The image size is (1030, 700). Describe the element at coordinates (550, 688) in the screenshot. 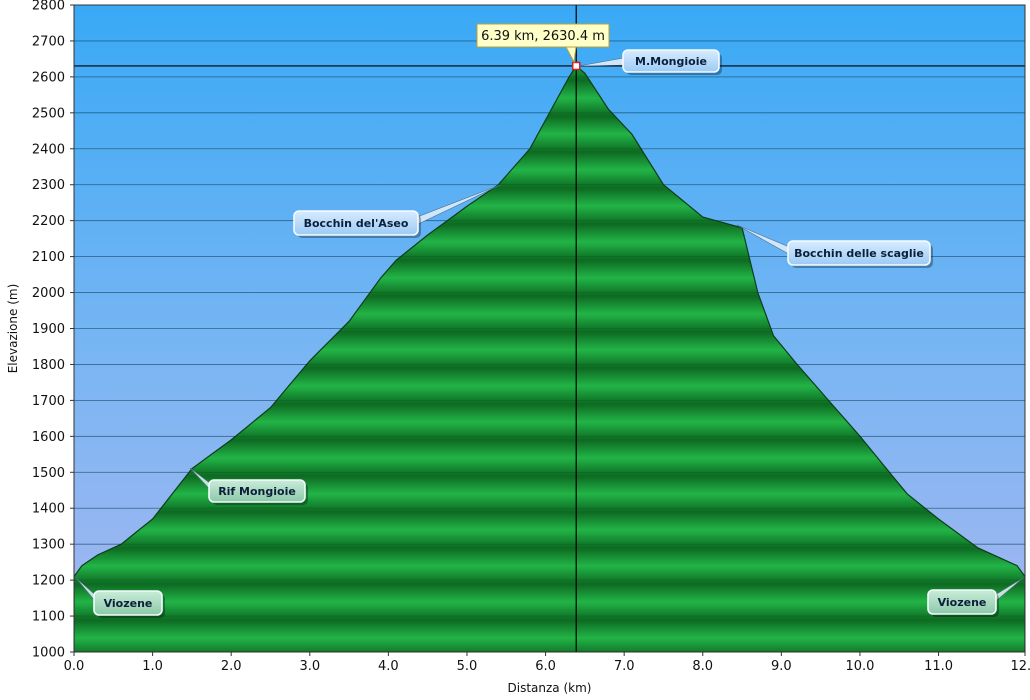

I see `x-axis-title: Distanza (km)` at that location.